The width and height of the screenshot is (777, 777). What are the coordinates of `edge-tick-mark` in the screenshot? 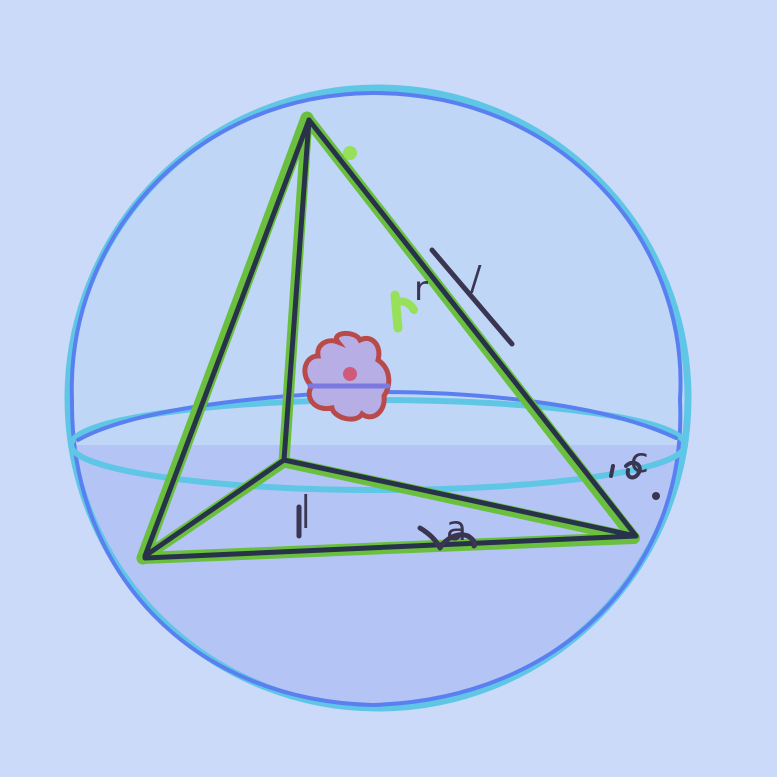 It's located at (472, 297).